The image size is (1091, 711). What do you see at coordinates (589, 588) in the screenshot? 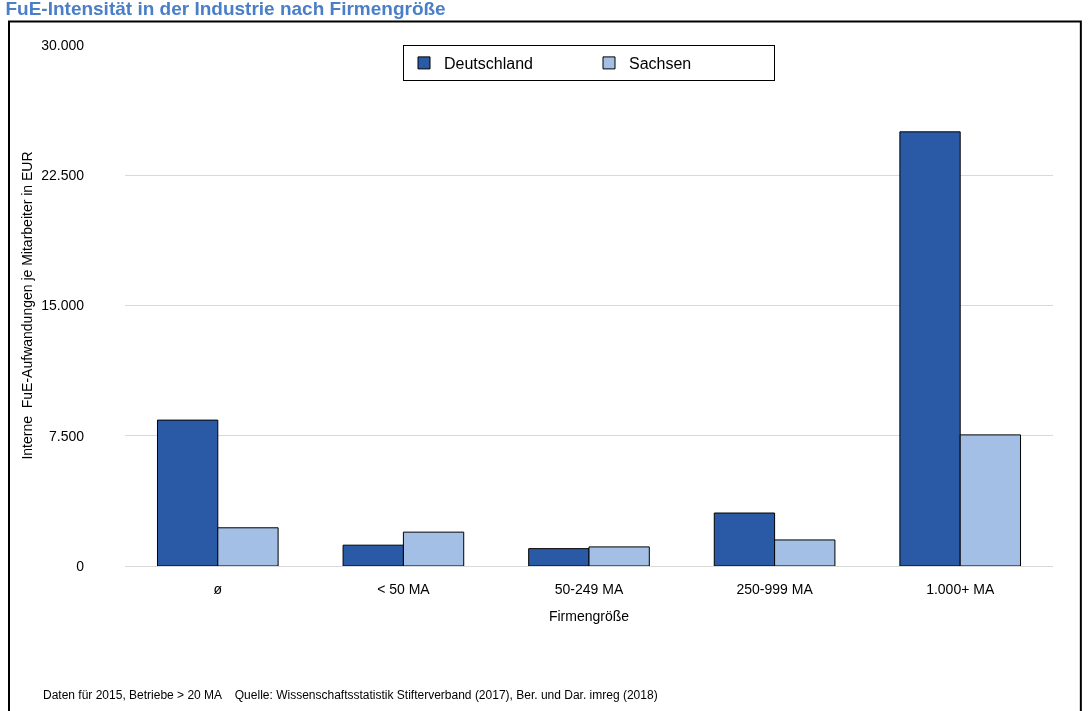
I see `x-tick-label: 50-249 MA` at bounding box center [589, 588].